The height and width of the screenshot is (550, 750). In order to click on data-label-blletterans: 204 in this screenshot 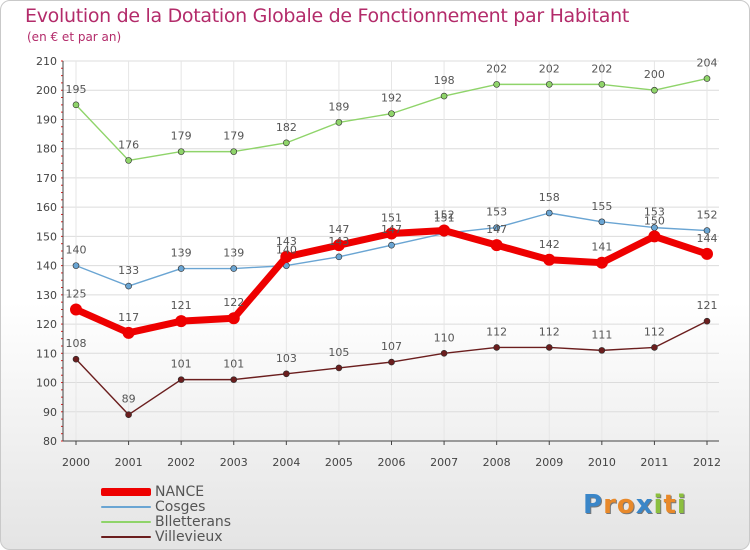, I will do `click(707, 63)`.